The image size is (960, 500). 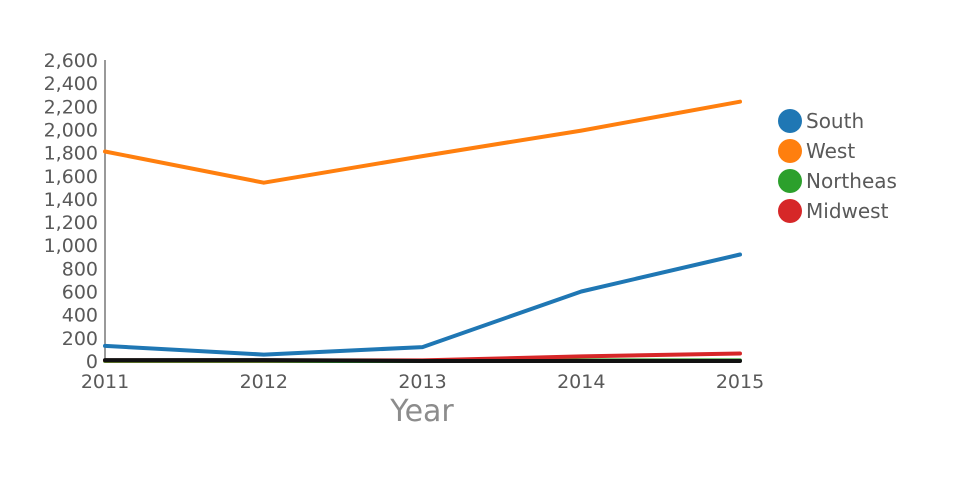 I want to click on x-tick-label: 2013, so click(x=422, y=382).